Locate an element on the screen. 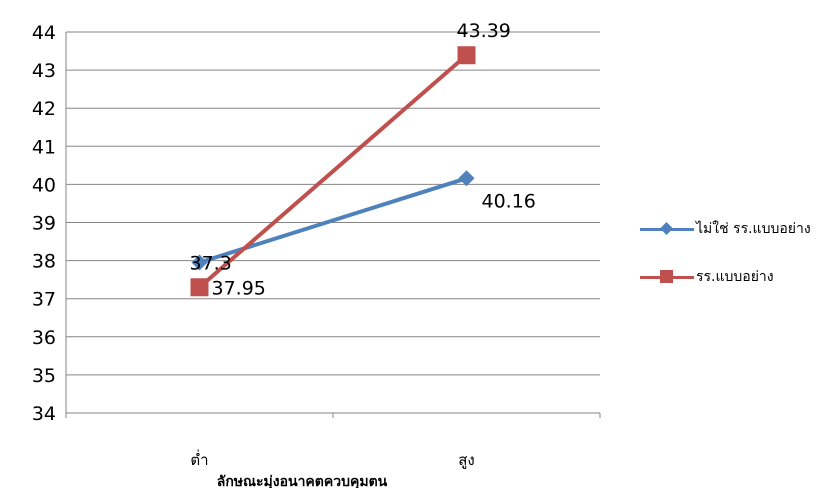 This screenshot has height=488, width=833. y-tick-label: 34 is located at coordinates (44, 414).